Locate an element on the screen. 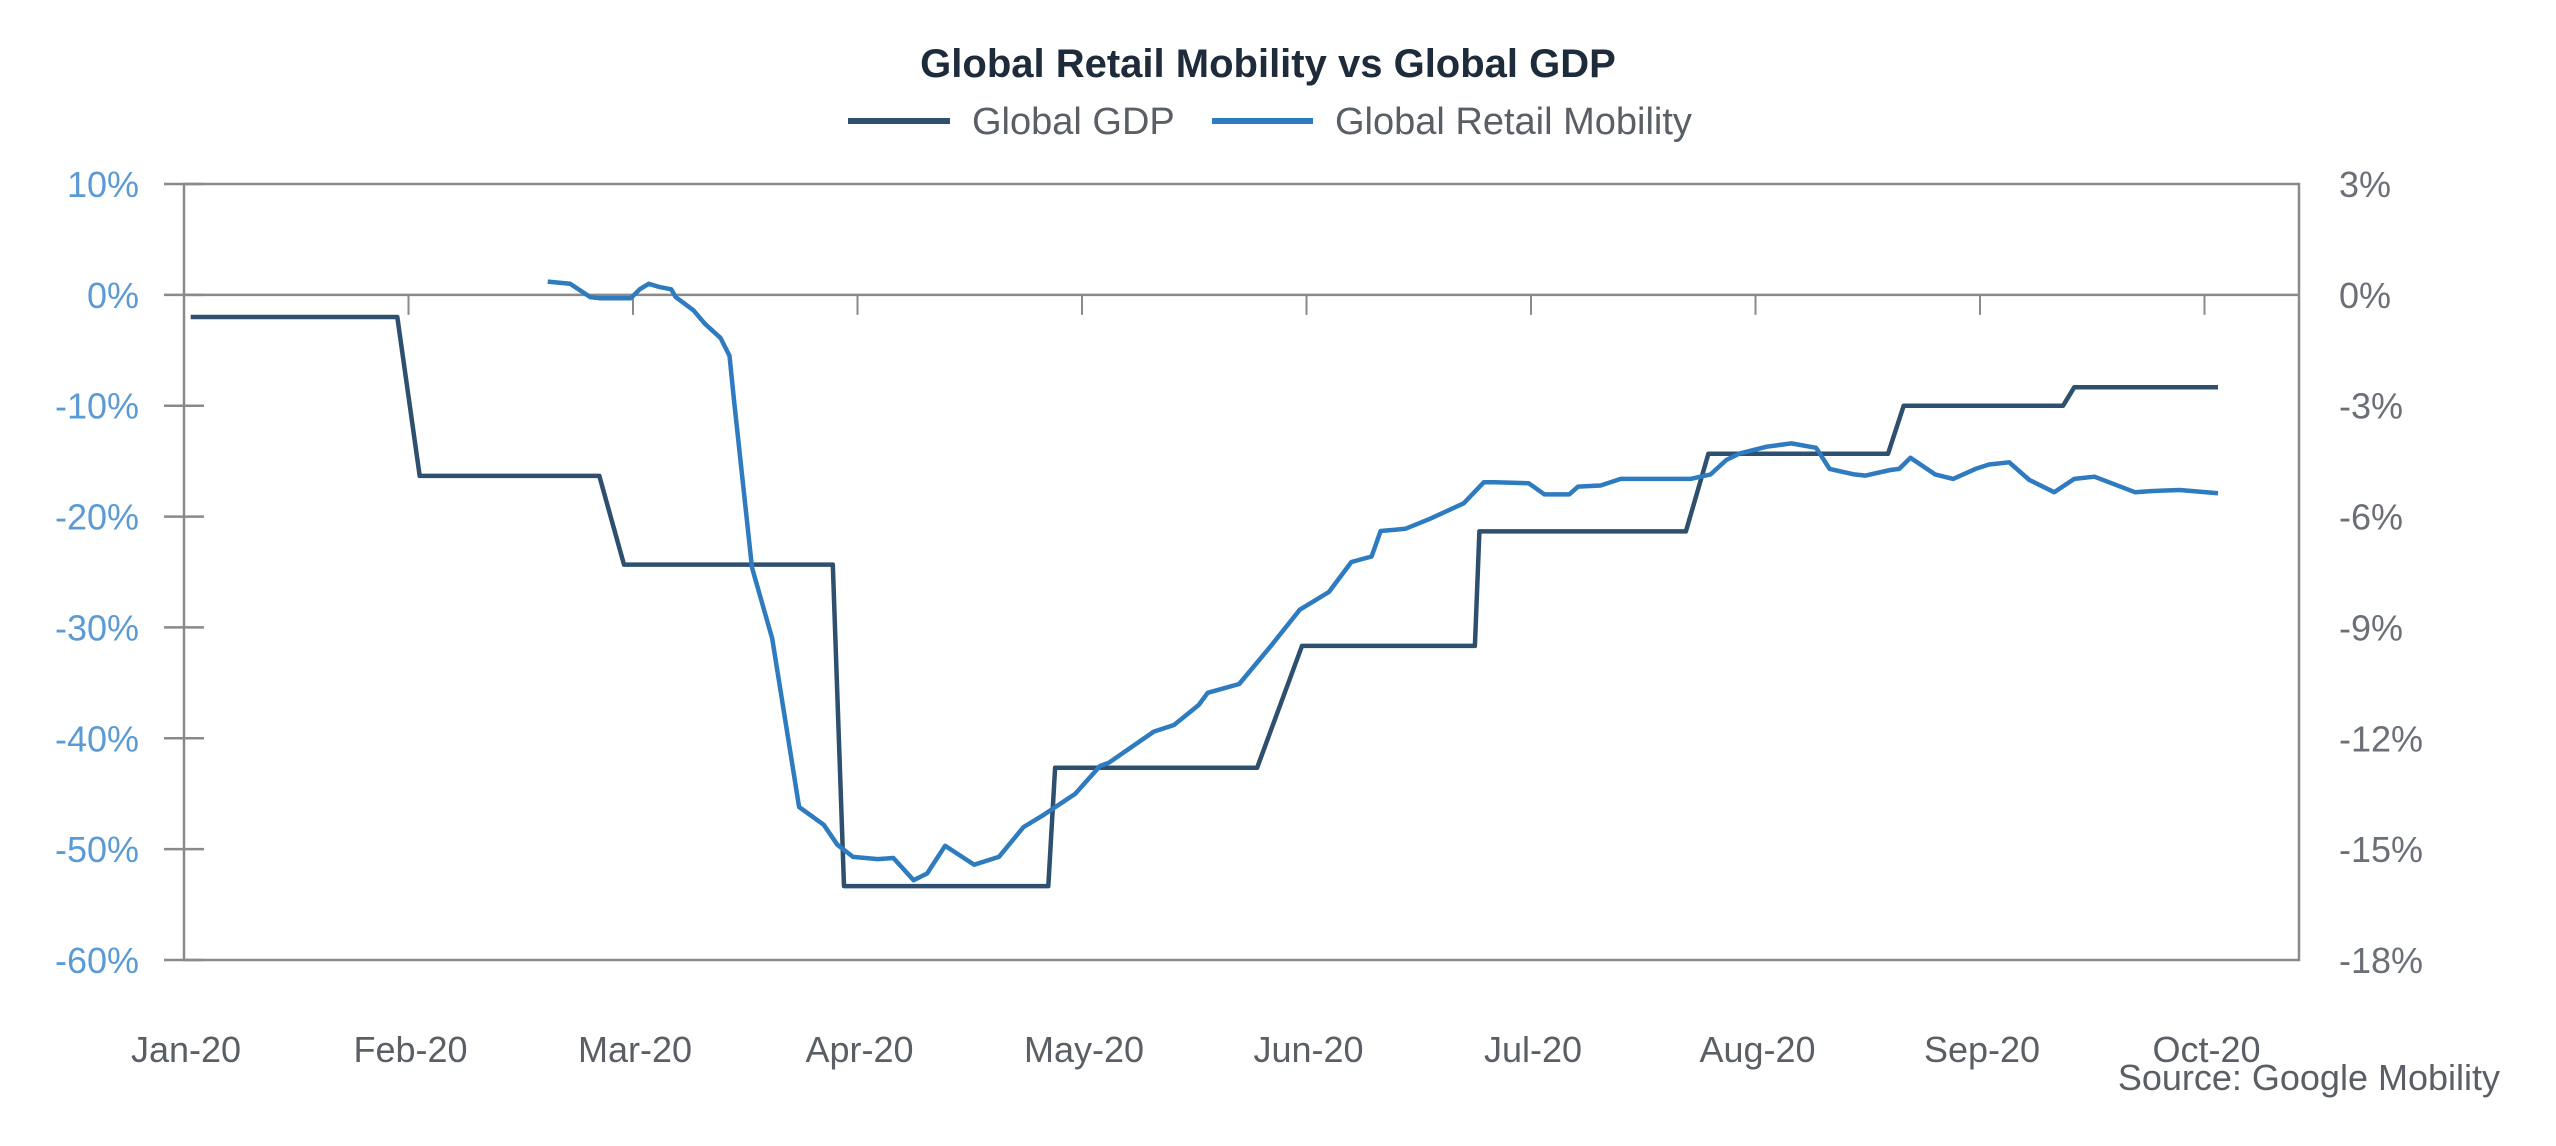 This screenshot has height=1146, width=2556. x-tick-label: Feb-20 is located at coordinates (410, 1049).